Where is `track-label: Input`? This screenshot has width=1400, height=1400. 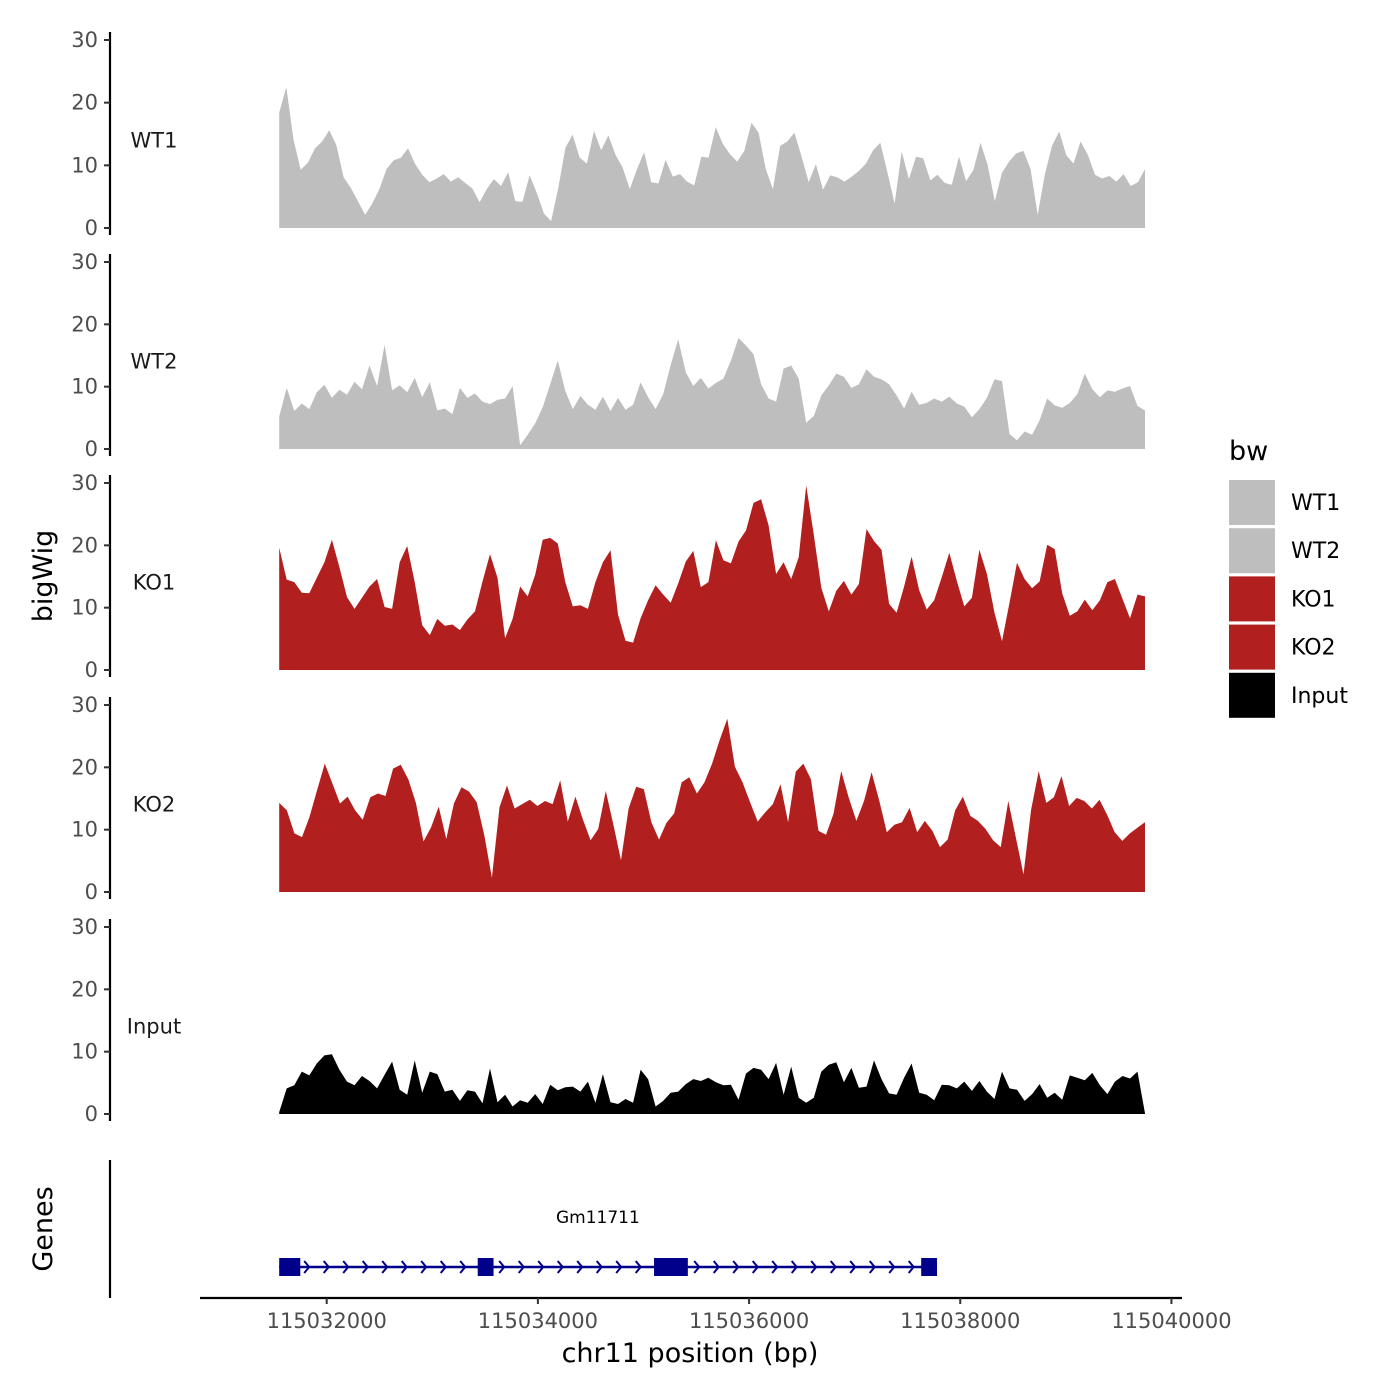 track-label: Input is located at coordinates (154, 1027).